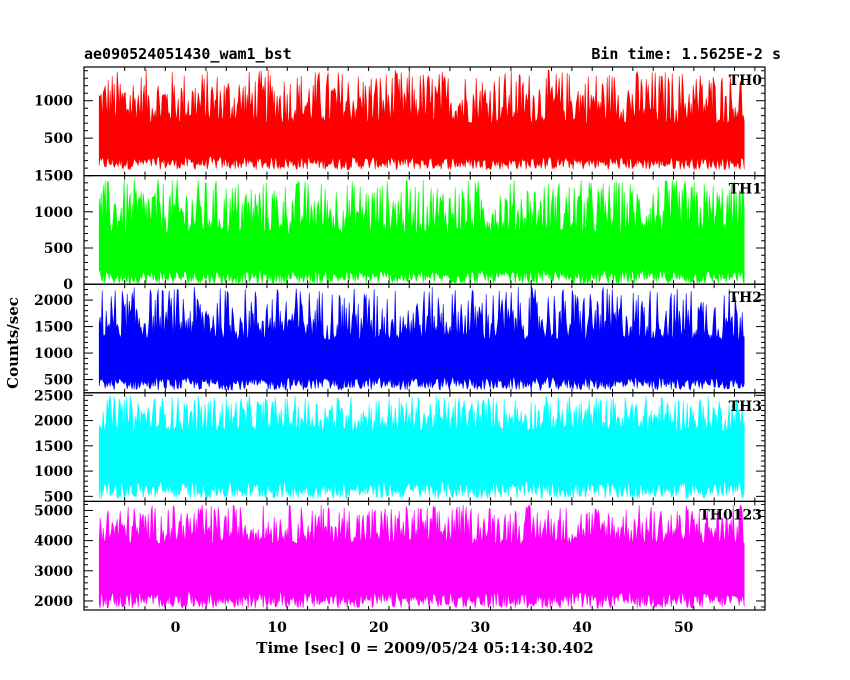 This screenshot has height=680, width=850. Describe the element at coordinates (686, 54) in the screenshot. I see `chart-title-right: Bin time: 1.5625E-2 s` at that location.